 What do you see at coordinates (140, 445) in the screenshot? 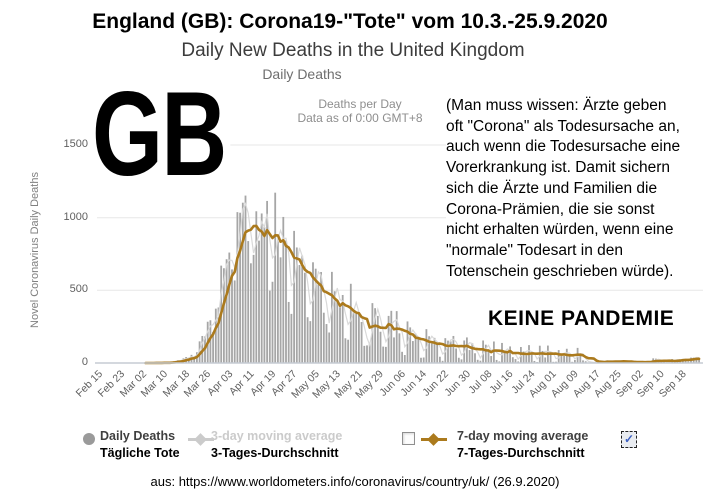
I see `legend-item-daily-deaths: Daily Deaths Tägliche Tote` at bounding box center [140, 445].